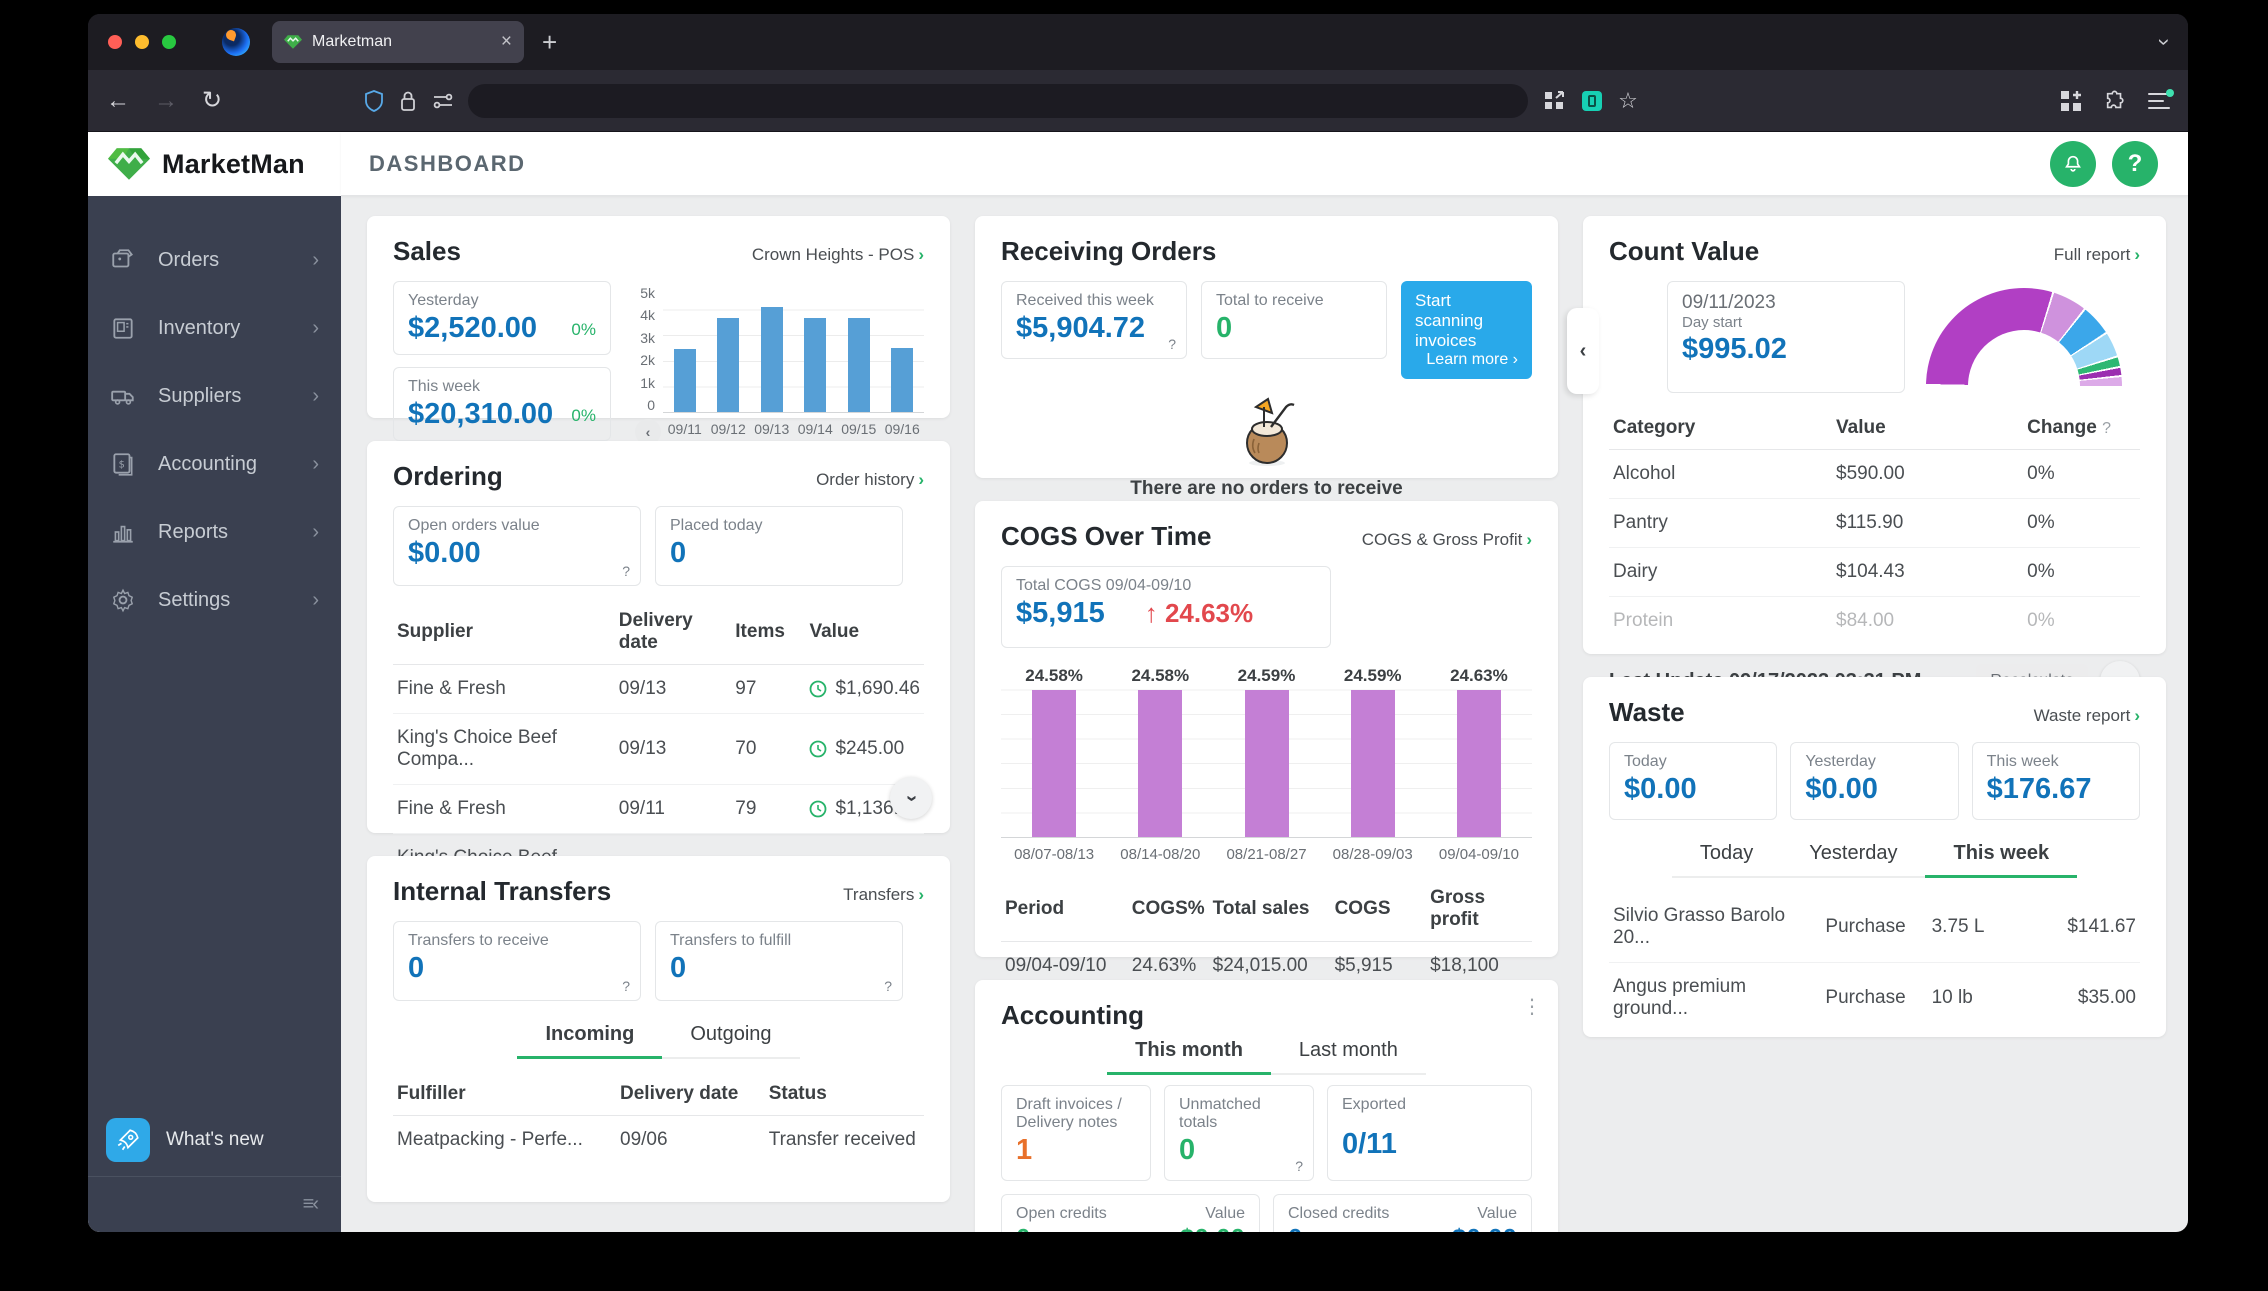 The height and width of the screenshot is (1291, 2268). Describe the element at coordinates (128, 1140) in the screenshot. I see `rocket-icon` at that location.